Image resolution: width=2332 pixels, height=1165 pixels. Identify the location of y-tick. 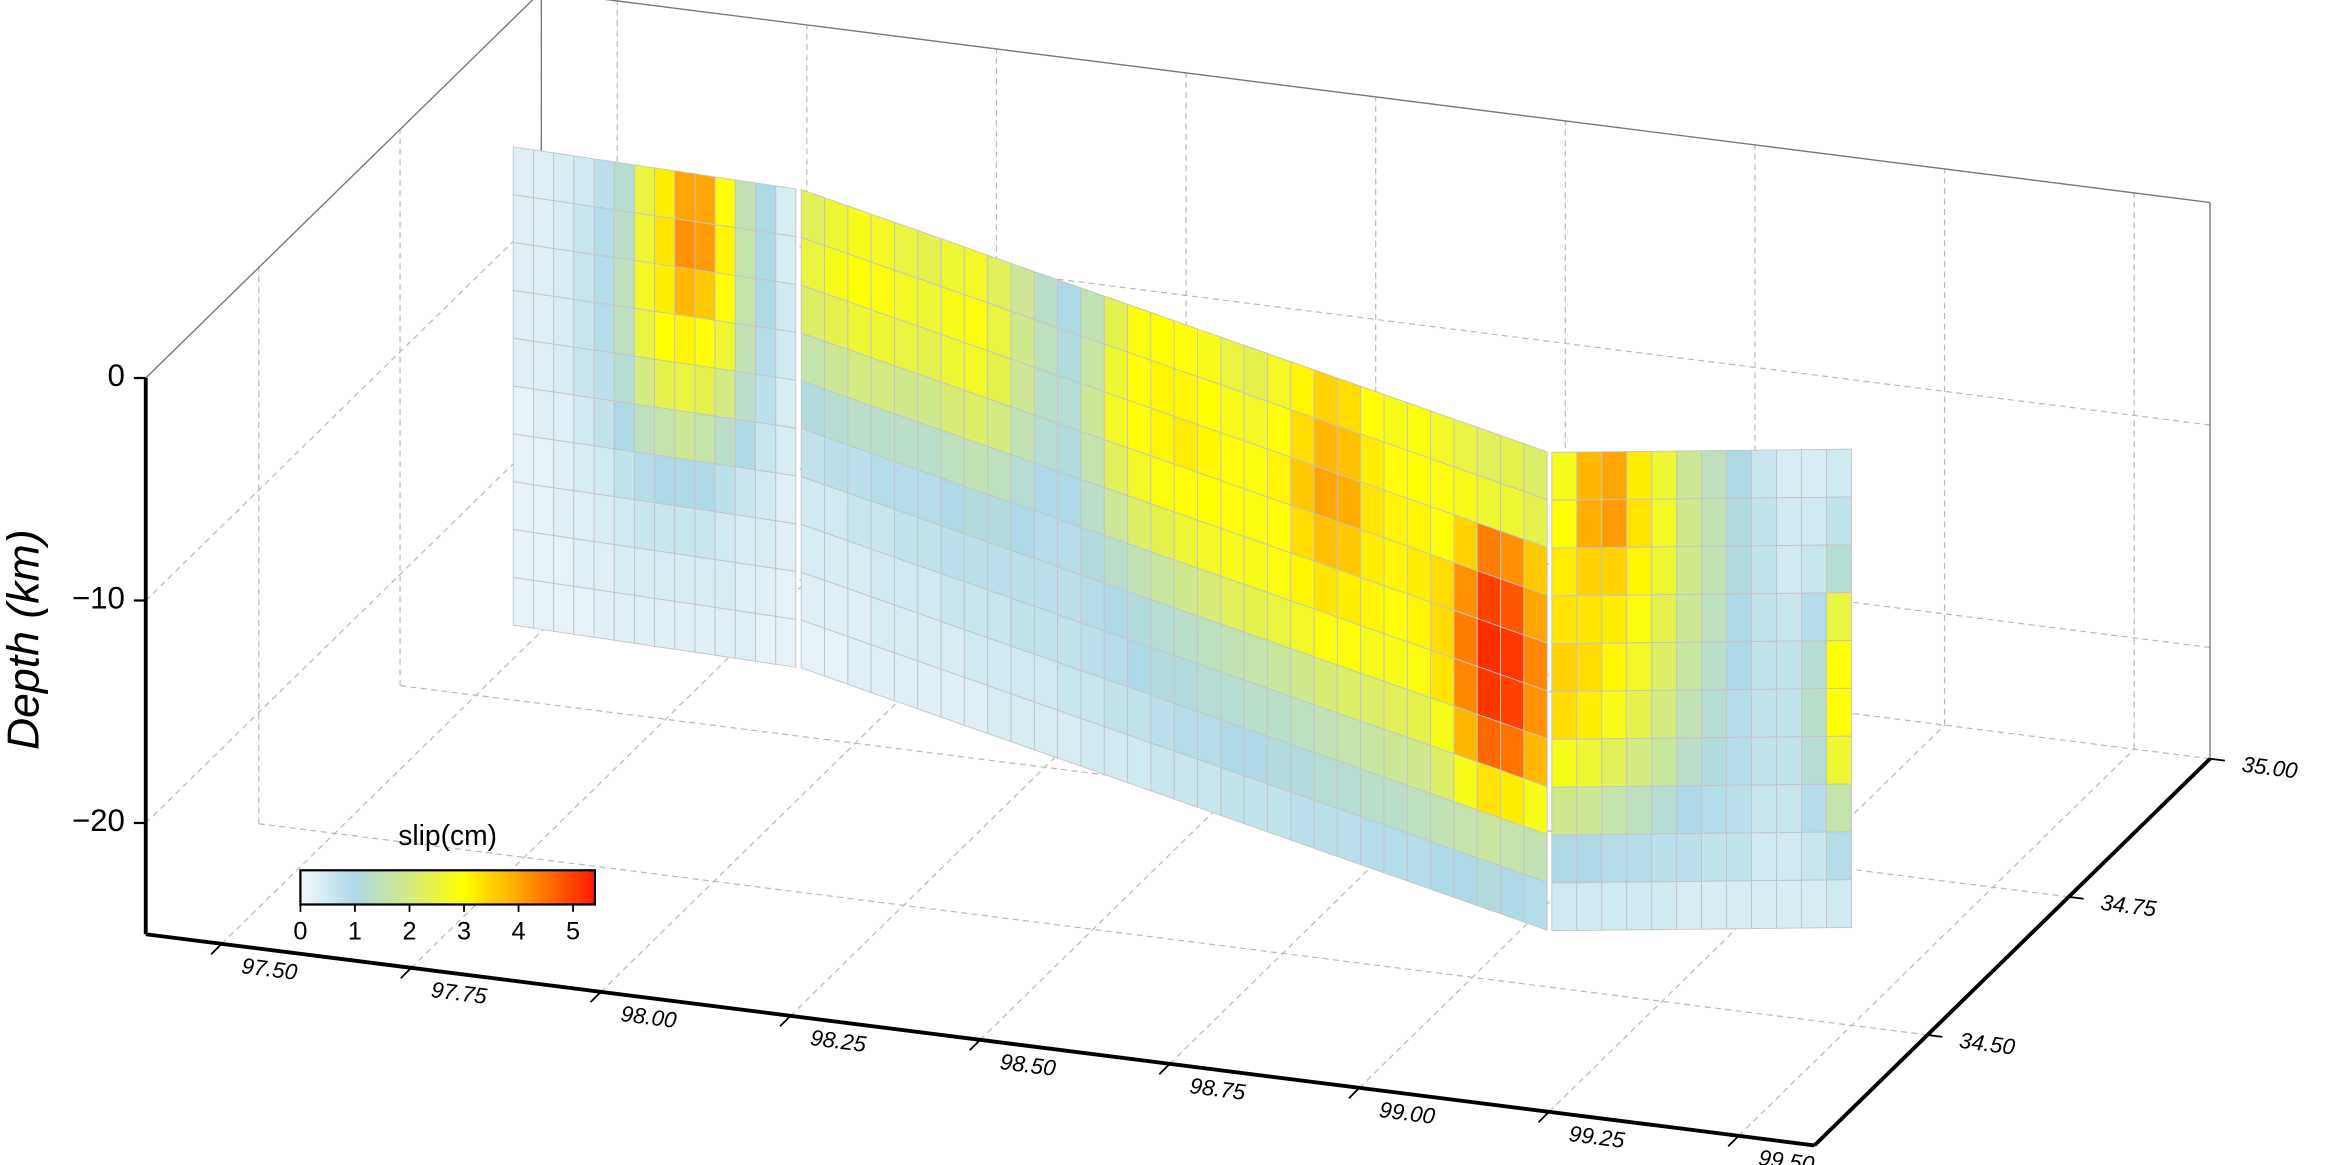
(1935, 1036).